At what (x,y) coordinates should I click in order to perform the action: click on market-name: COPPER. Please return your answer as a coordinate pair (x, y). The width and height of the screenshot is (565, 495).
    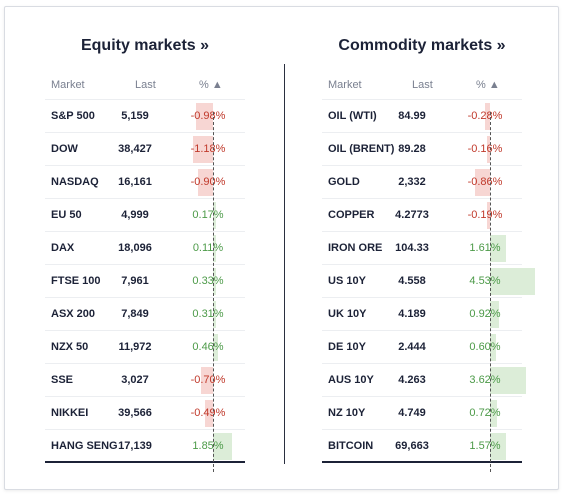
    Looking at the image, I should click on (351, 215).